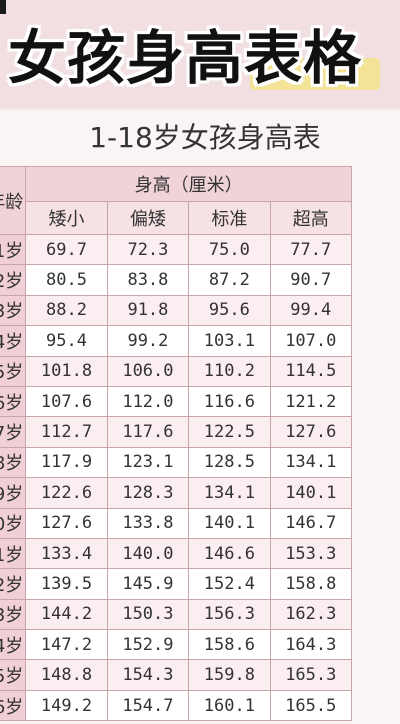 The height and width of the screenshot is (724, 400). Describe the element at coordinates (311, 249) in the screenshot. I see `height-cell: 77.7` at that location.